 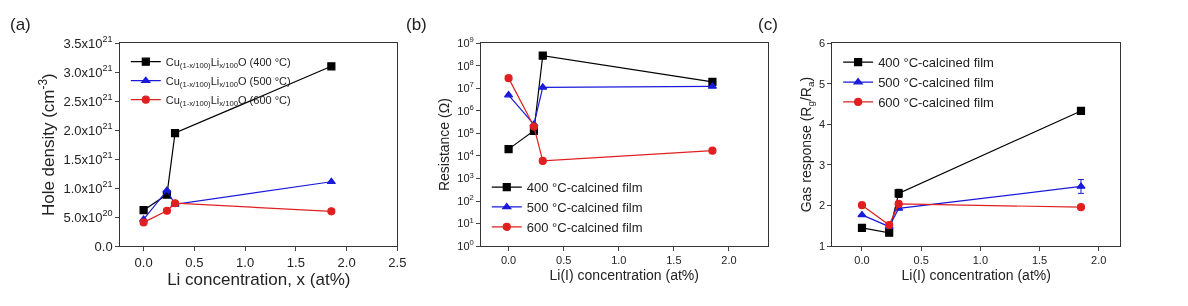 What do you see at coordinates (822, 42) in the screenshot?
I see `y-tick-label: 6` at bounding box center [822, 42].